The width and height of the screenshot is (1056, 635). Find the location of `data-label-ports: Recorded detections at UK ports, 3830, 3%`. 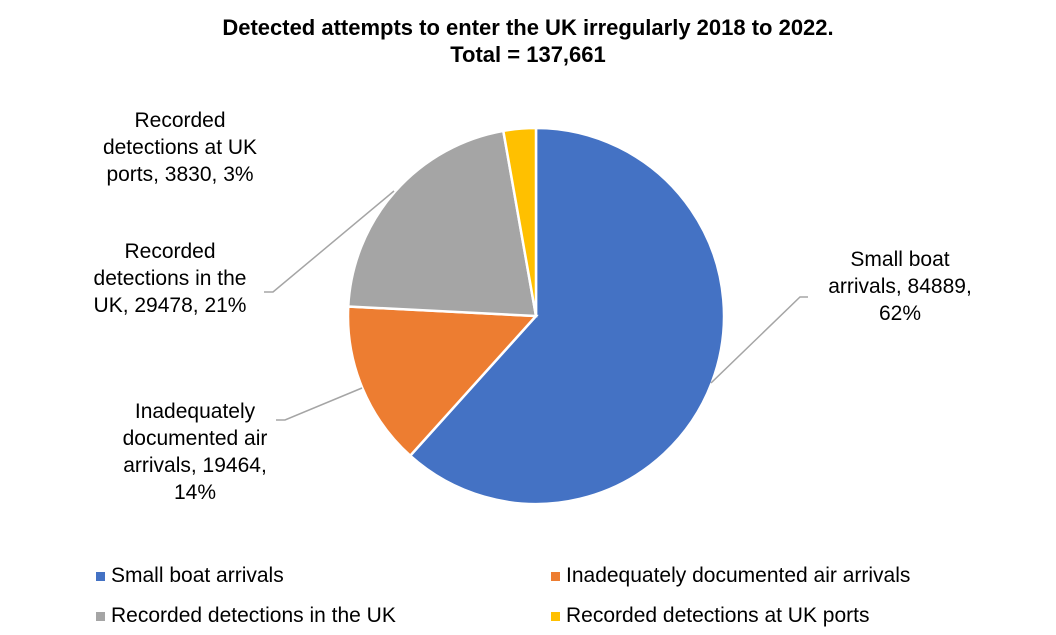

data-label-ports: Recorded detections at UK ports, 3830, 3% is located at coordinates (180, 147).